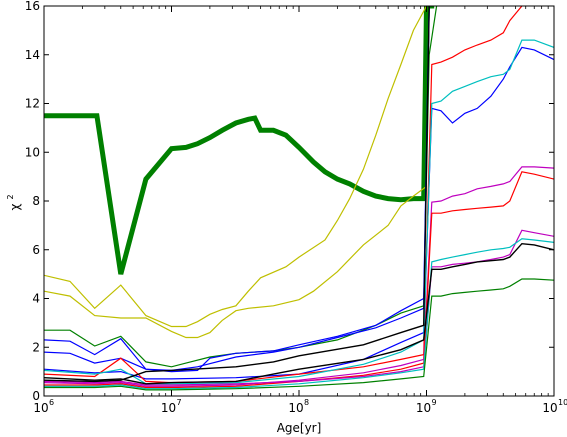 The height and width of the screenshot is (437, 567). Describe the element at coordinates (36, 250) in the screenshot. I see `y-tick-label: 6` at that location.